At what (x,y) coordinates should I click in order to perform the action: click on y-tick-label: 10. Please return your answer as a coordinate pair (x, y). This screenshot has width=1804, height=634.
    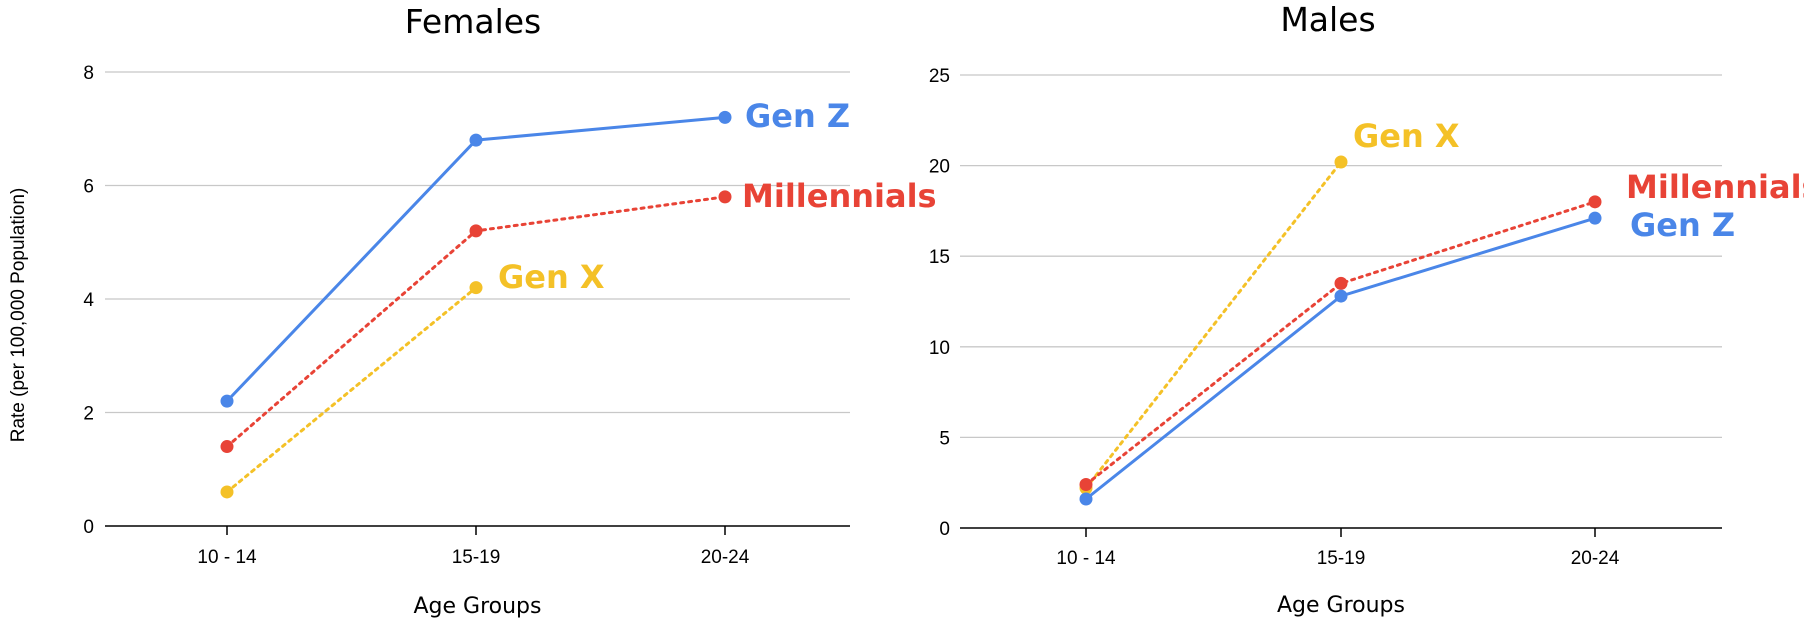
    Looking at the image, I should click on (939, 348).